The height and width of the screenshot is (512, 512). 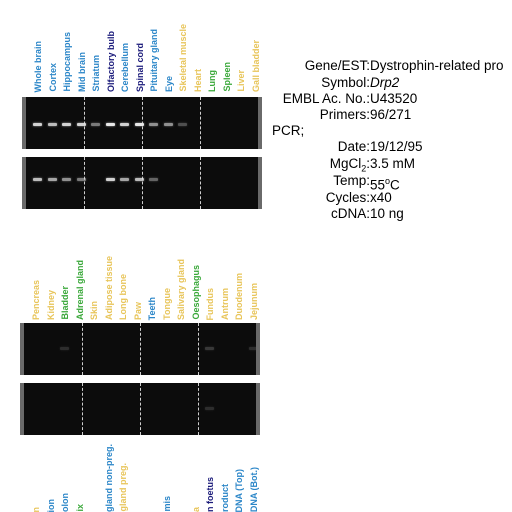 What do you see at coordinates (94, 310) in the screenshot?
I see `tissue-label: Skin` at bounding box center [94, 310].